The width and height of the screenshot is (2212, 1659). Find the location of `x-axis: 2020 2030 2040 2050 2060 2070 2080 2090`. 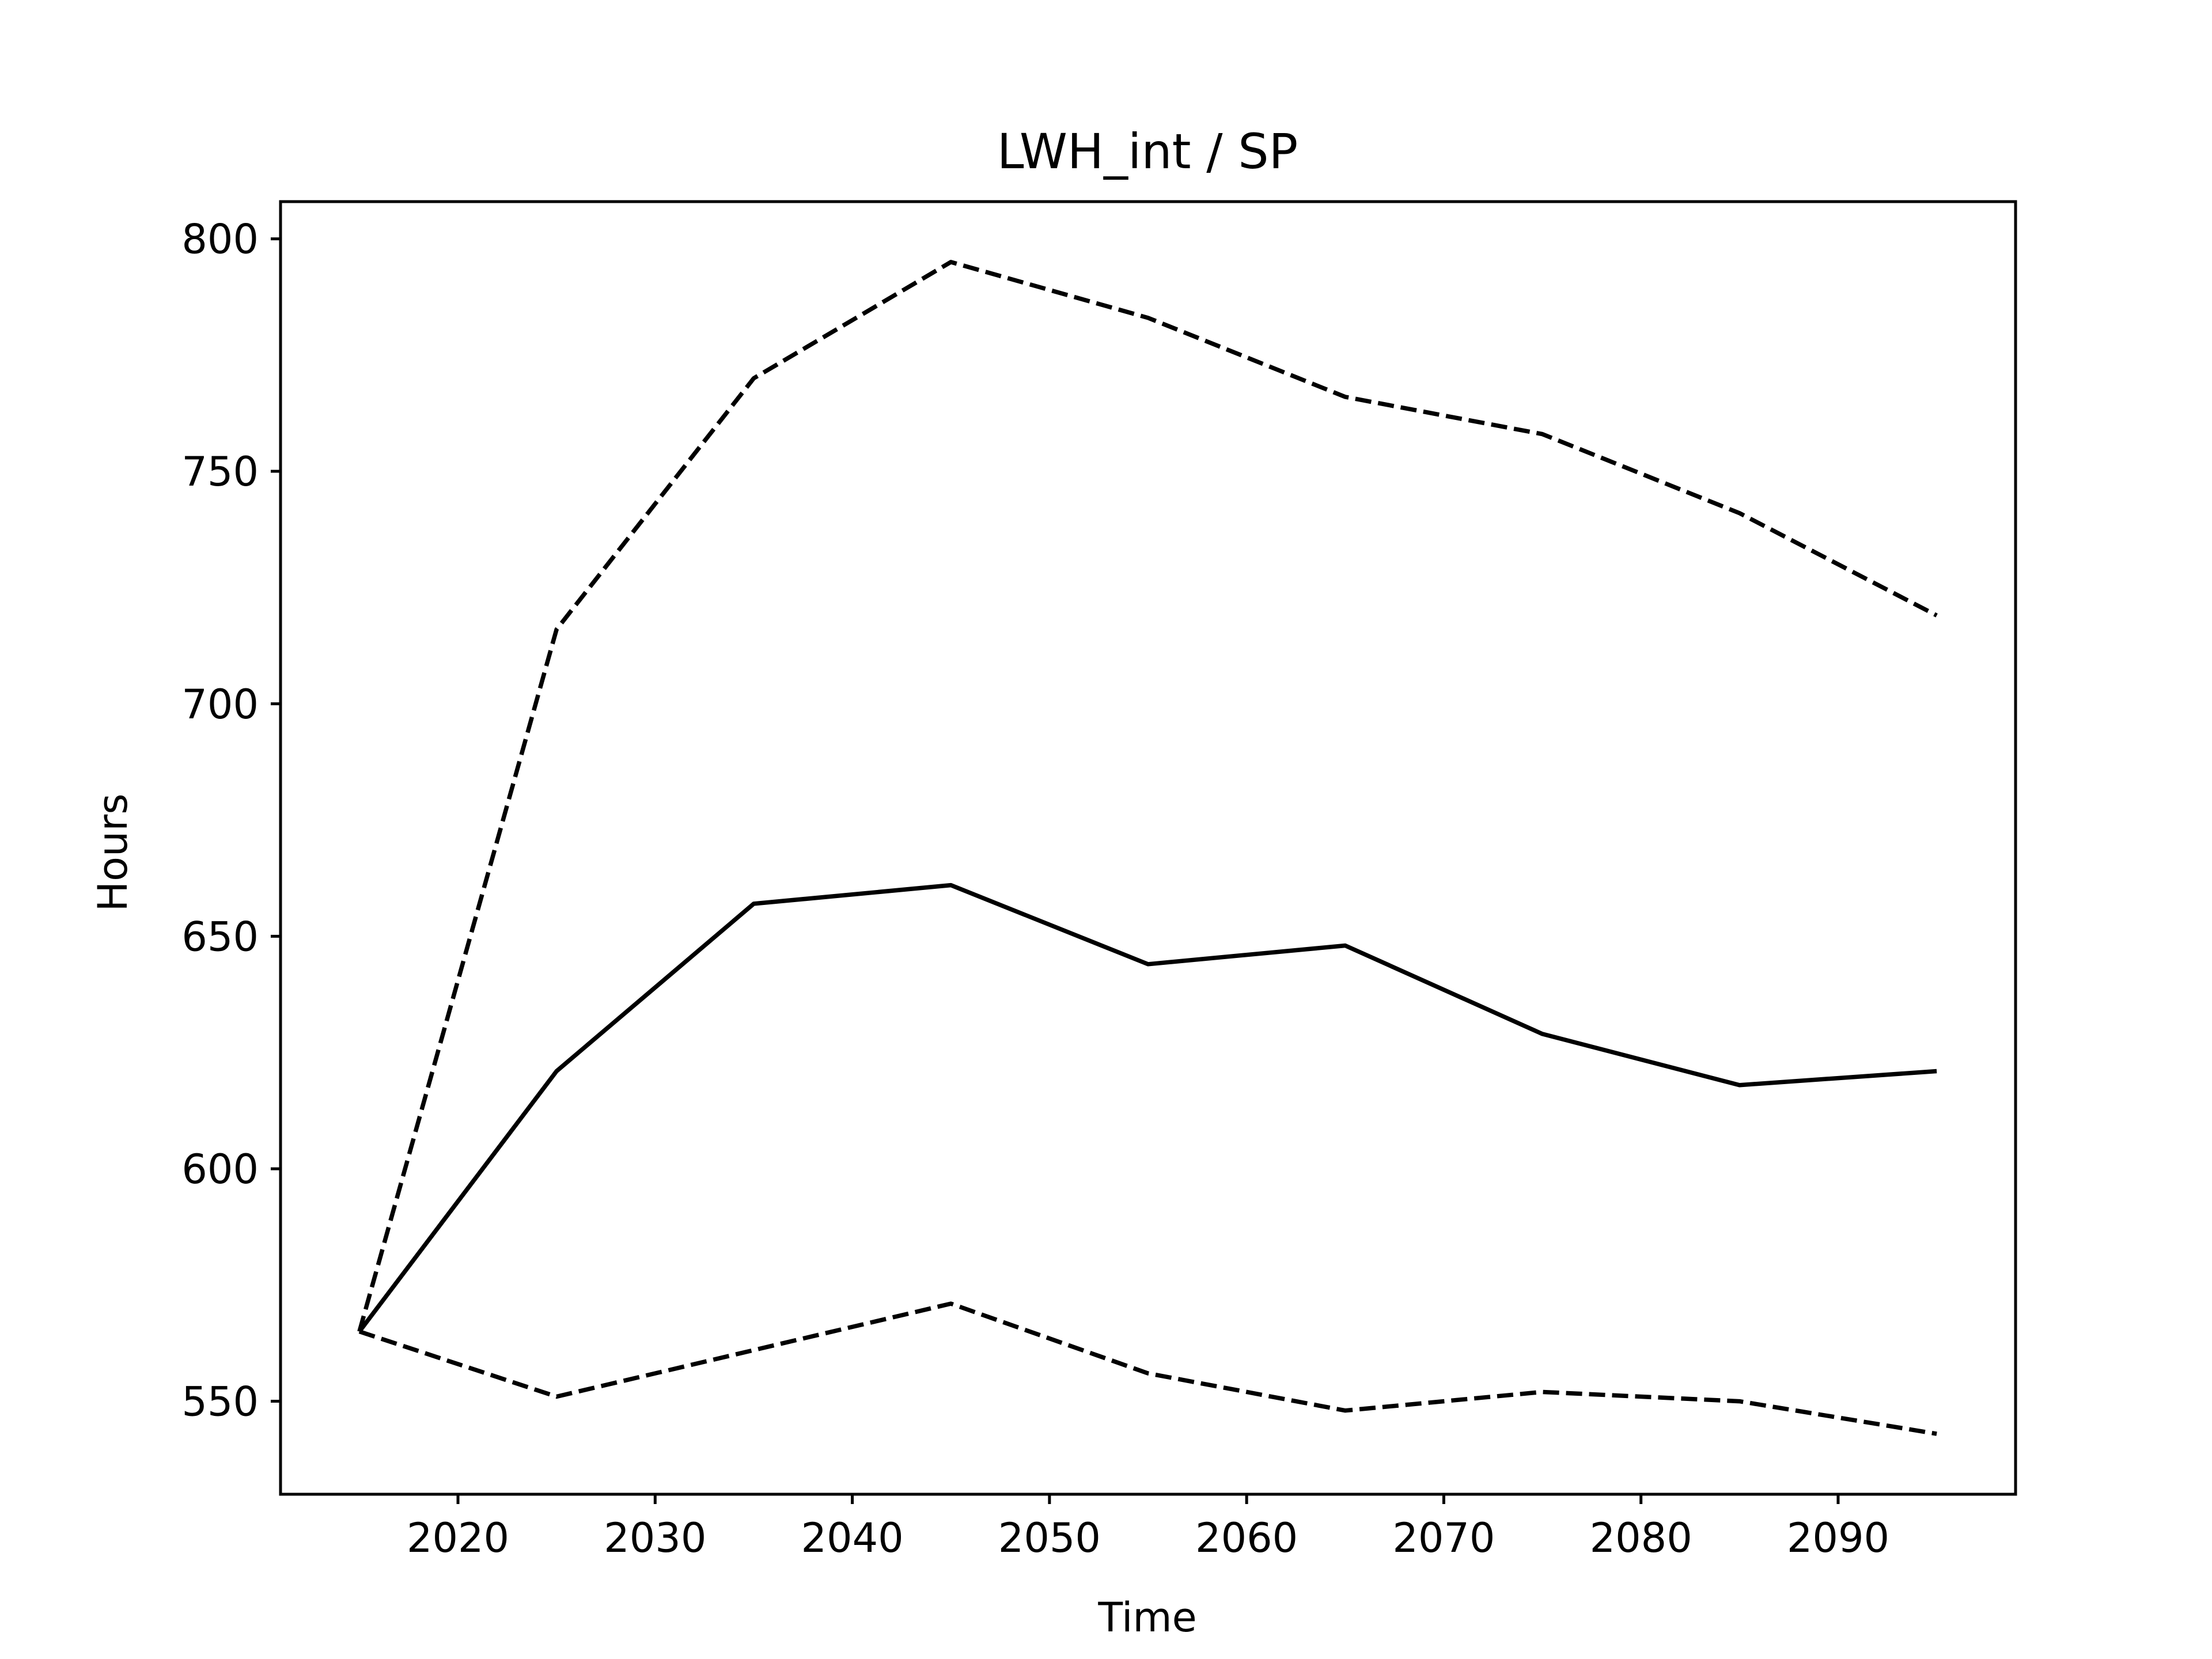

x-axis: 2020 2030 2040 2050 2060 2070 2080 2090 is located at coordinates (1148, 1528).